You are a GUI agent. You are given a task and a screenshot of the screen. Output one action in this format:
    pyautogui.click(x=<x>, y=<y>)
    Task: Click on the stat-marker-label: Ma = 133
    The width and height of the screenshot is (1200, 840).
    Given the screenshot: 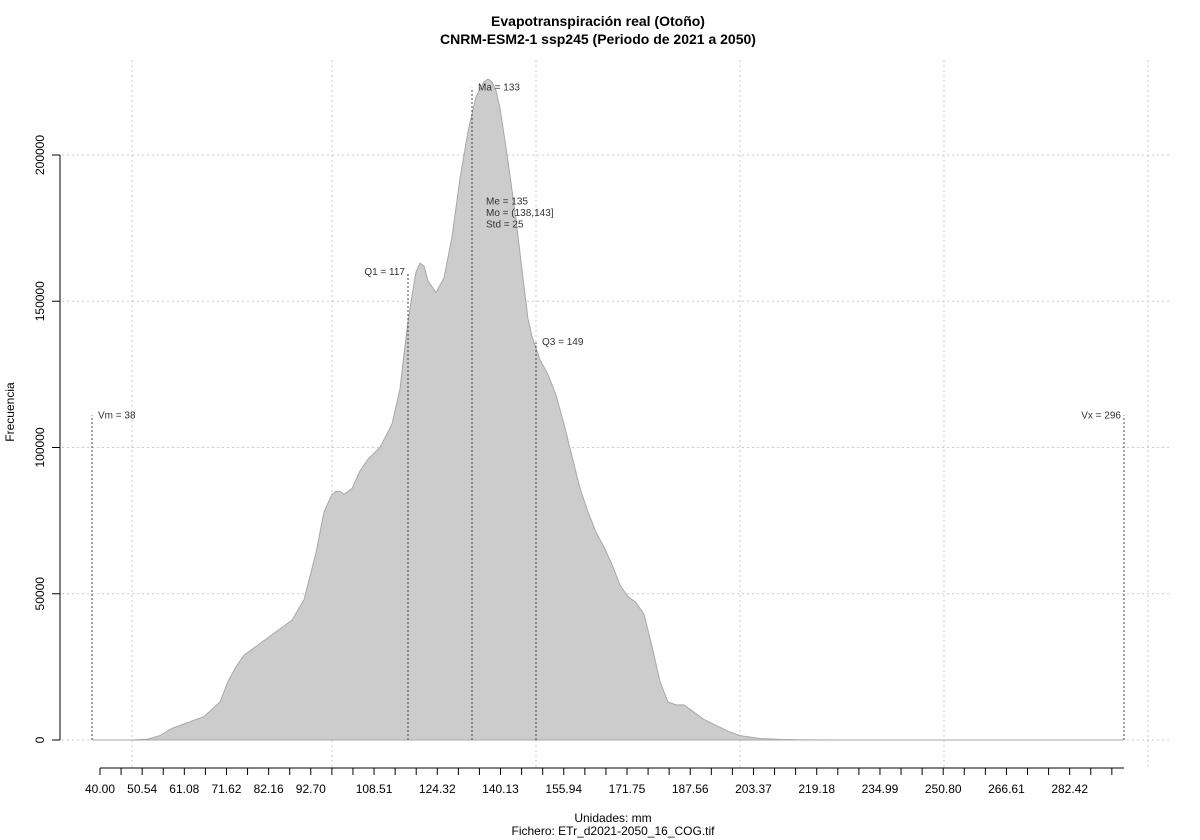 What is the action you would take?
    pyautogui.click(x=499, y=88)
    